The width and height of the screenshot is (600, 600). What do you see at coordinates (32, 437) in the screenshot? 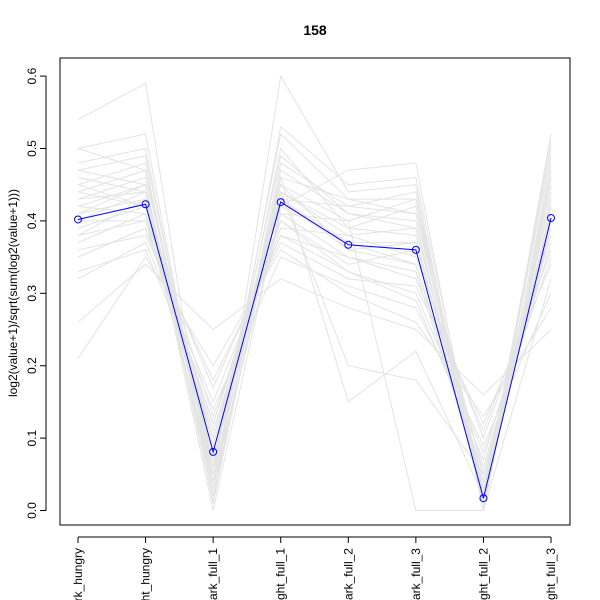
I see `y-tick-label: 0.1` at bounding box center [32, 437].